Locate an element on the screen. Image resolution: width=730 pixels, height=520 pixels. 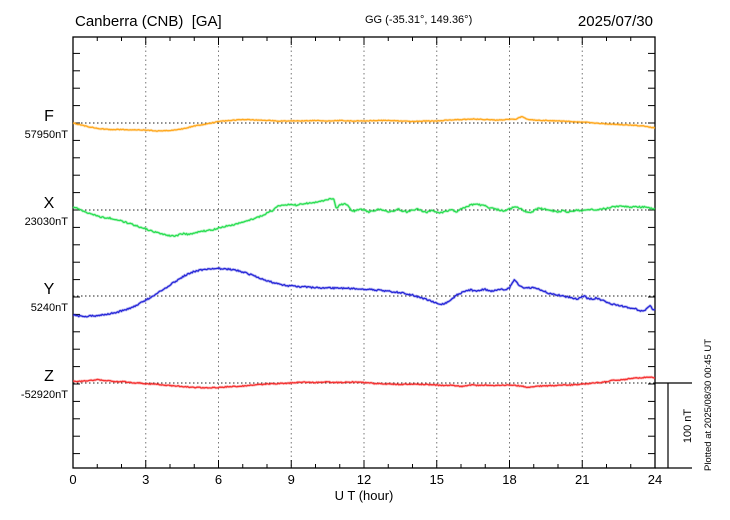
x-tick-24: 24 is located at coordinates (655, 479).